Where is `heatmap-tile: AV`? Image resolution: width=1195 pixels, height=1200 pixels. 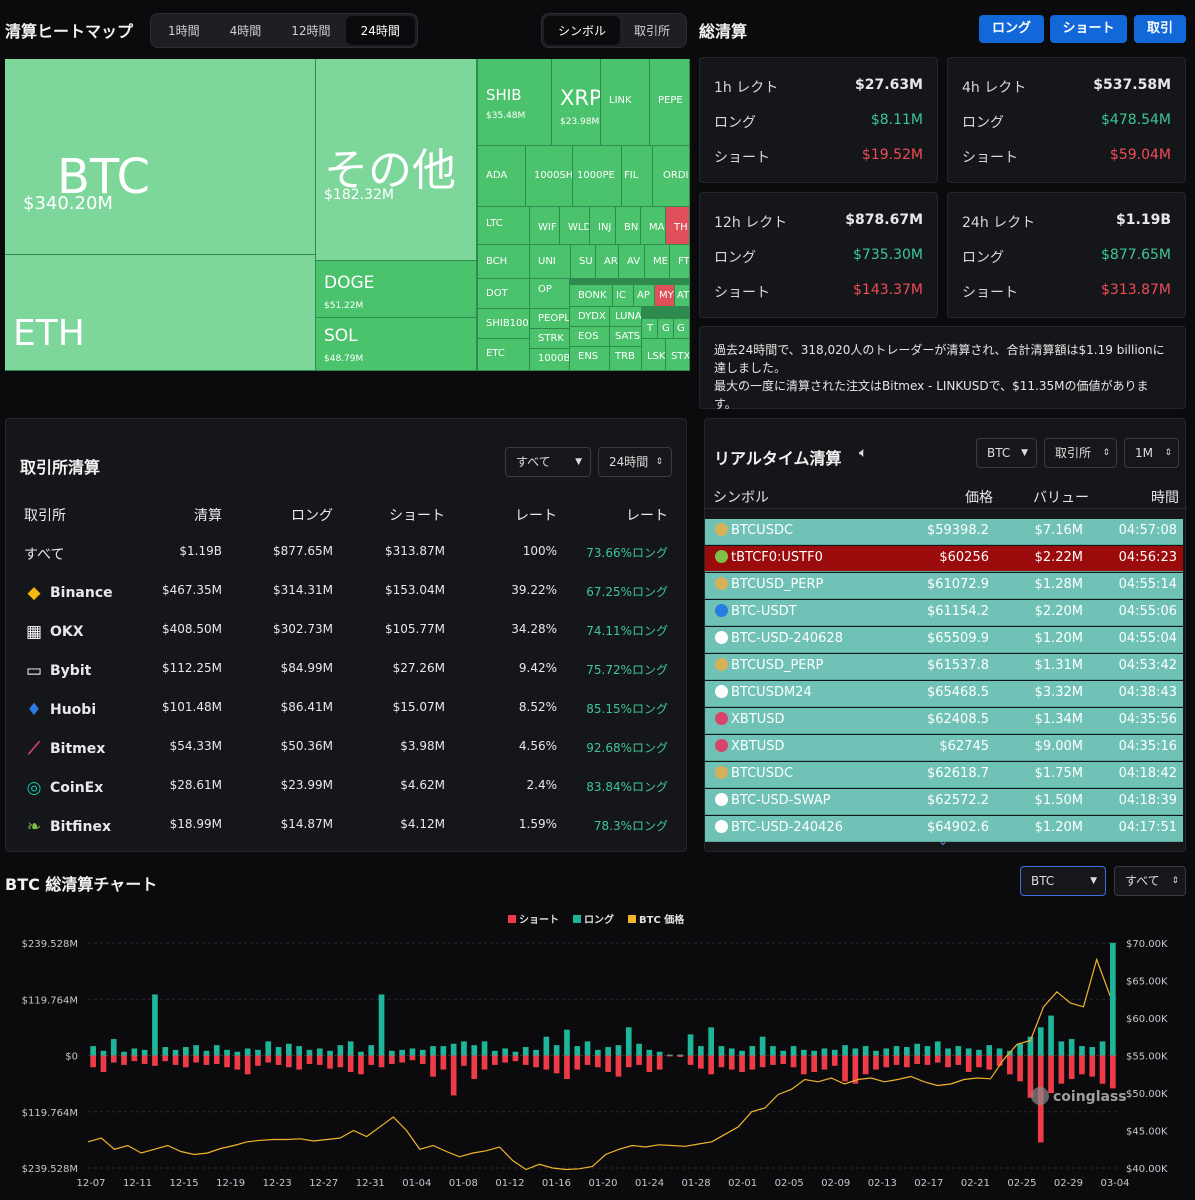
heatmap-tile: AV is located at coordinates (632, 262).